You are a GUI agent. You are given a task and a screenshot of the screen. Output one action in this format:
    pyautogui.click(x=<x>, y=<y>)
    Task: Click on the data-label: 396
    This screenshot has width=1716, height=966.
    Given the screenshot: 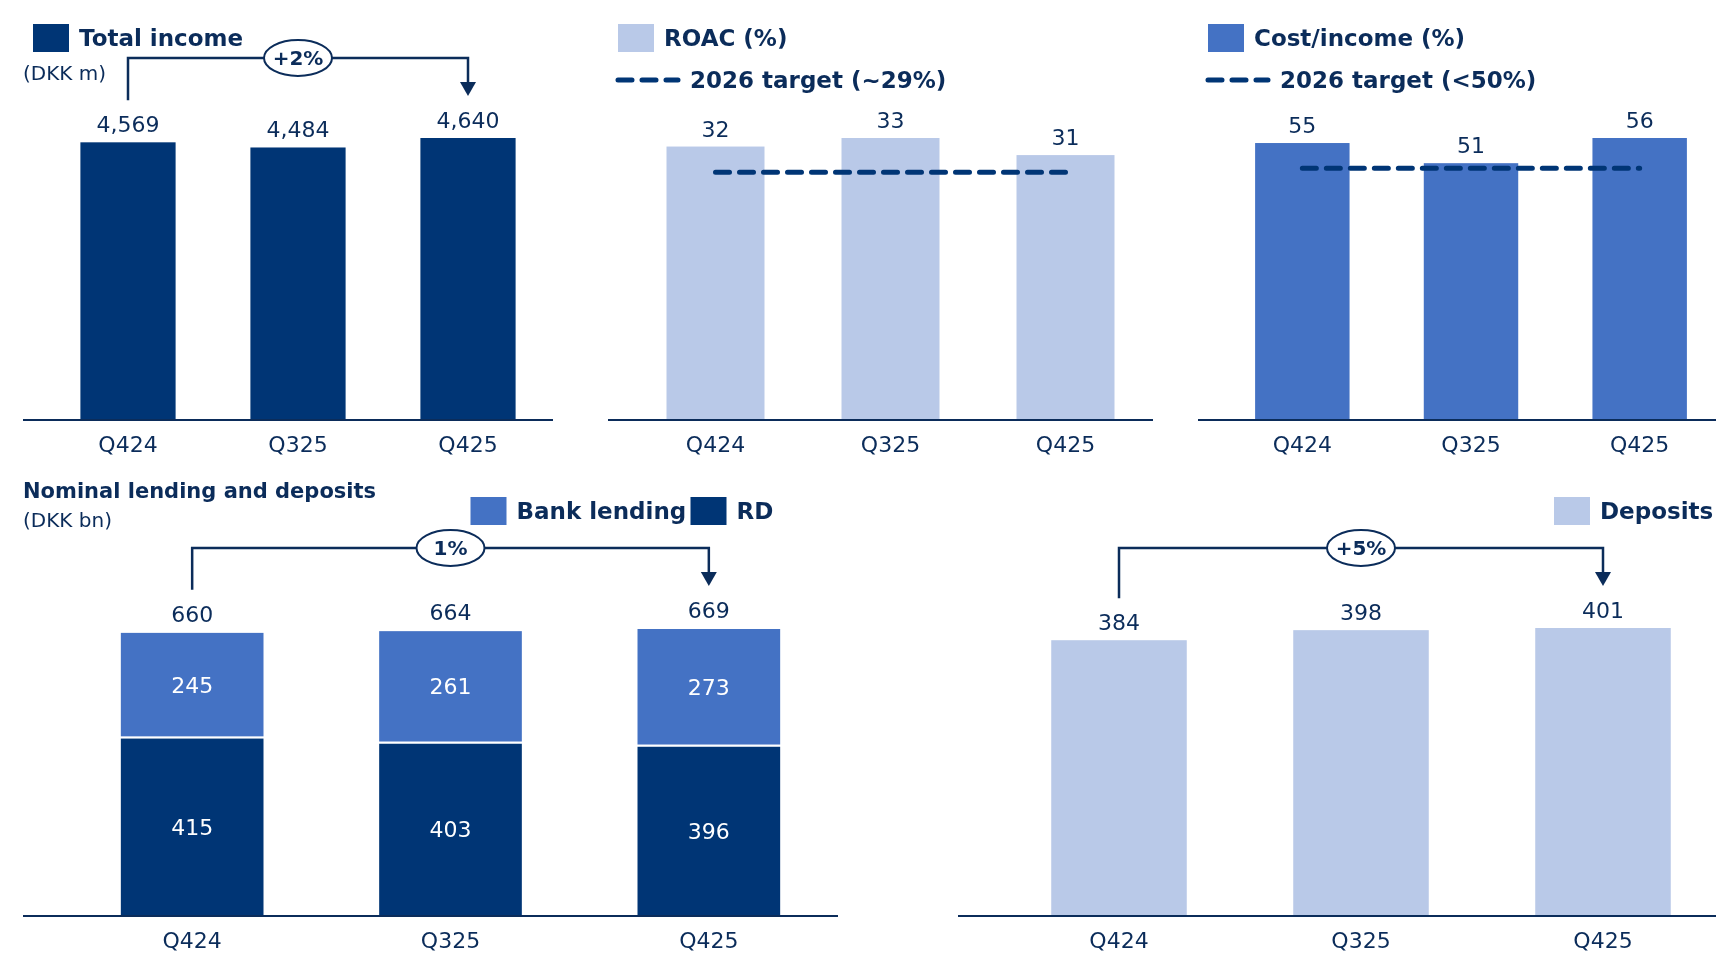 What is the action you would take?
    pyautogui.click(x=708, y=831)
    